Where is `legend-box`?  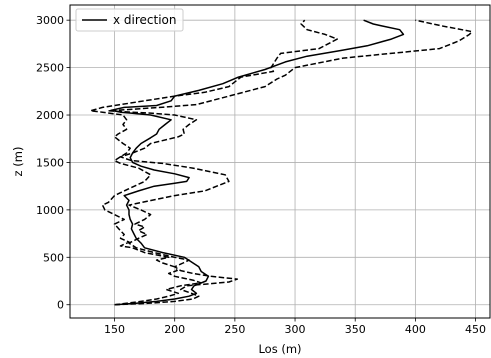 legend-box is located at coordinates (129, 20).